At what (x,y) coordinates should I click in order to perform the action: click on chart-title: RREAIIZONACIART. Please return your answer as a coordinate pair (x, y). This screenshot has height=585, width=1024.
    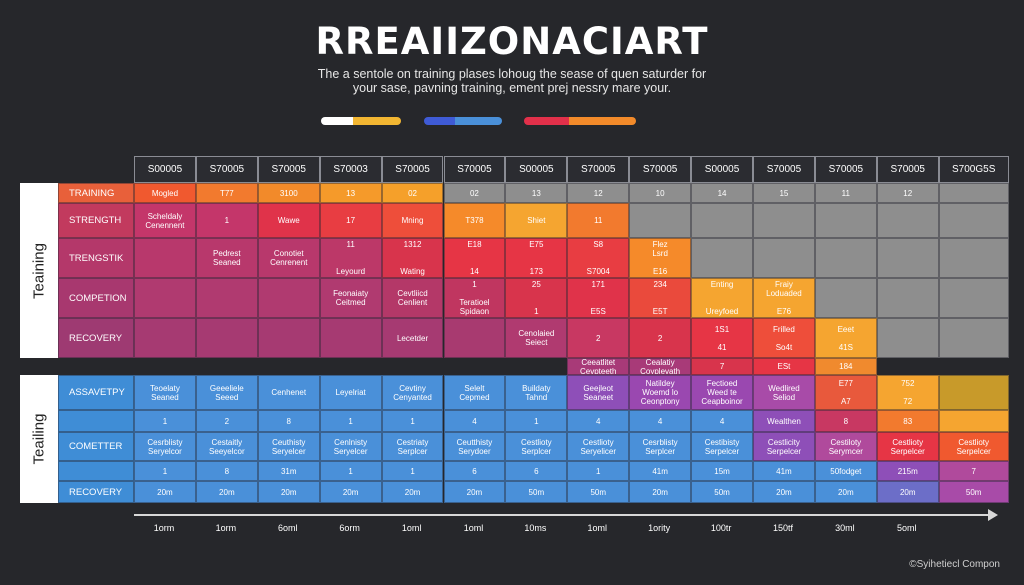
    Looking at the image, I should click on (512, 41).